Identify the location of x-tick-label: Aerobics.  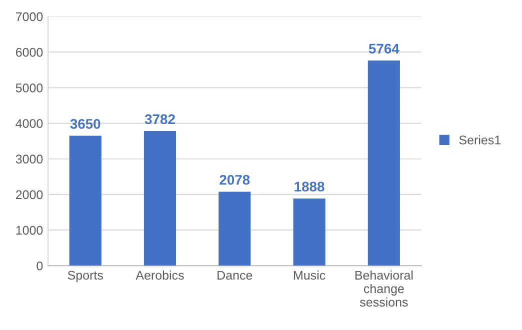
(160, 275).